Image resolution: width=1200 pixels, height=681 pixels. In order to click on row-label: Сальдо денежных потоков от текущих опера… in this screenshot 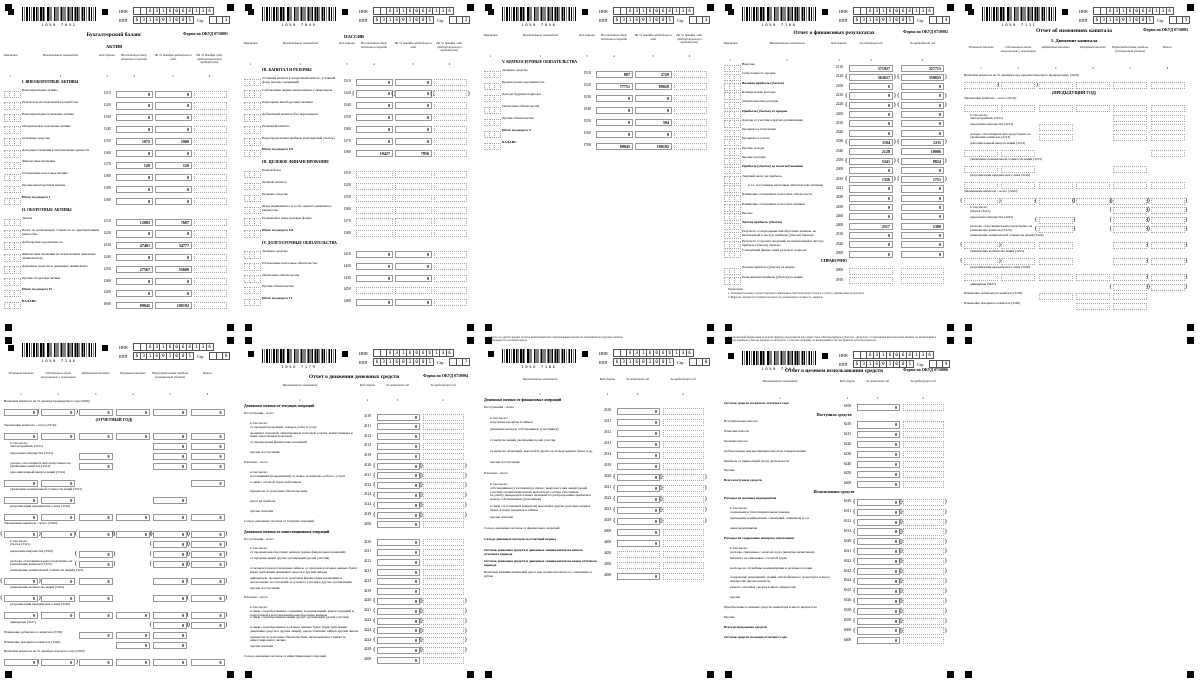, I will do `click(279, 520)`.